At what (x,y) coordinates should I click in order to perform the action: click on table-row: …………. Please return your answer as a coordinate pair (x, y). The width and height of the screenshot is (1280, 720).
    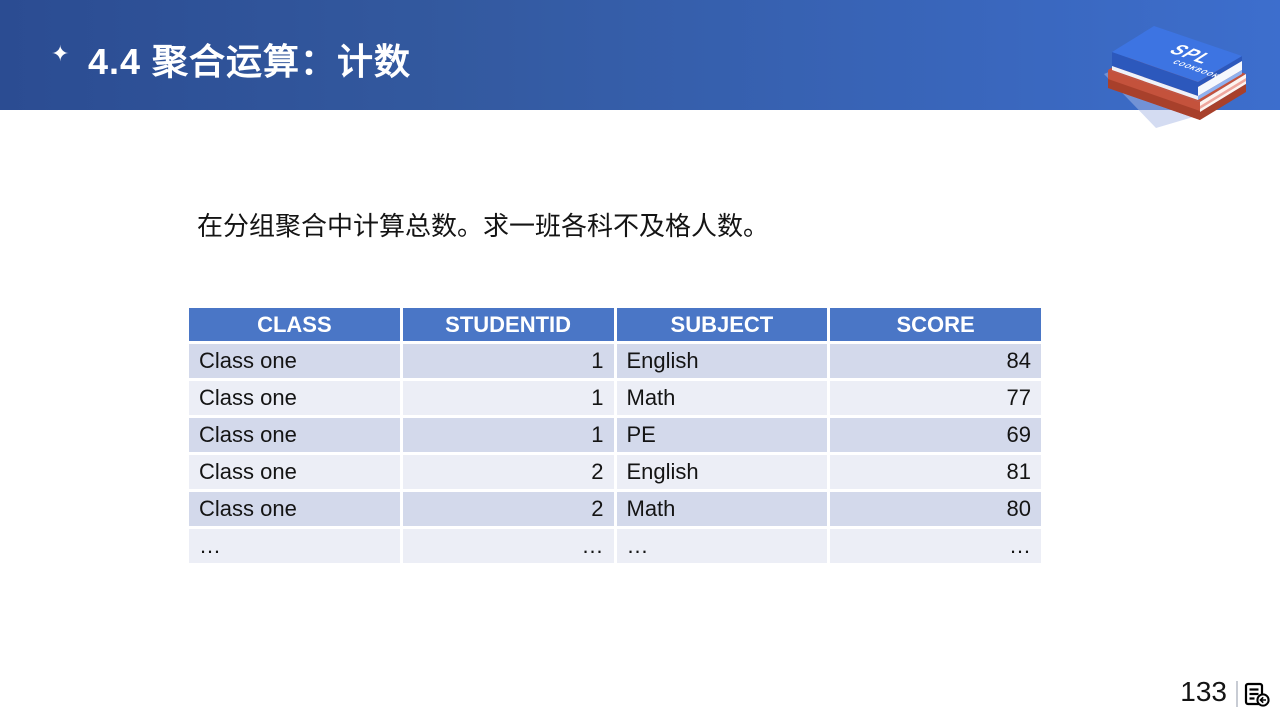
    Looking at the image, I should click on (615, 546).